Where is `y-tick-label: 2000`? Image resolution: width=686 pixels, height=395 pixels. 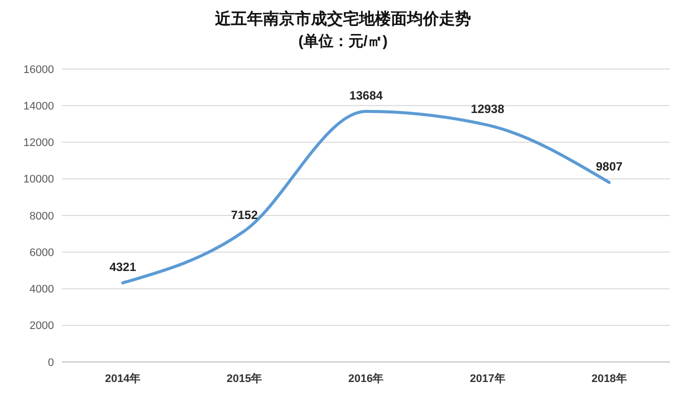
y-tick-label: 2000 is located at coordinates (42, 326).